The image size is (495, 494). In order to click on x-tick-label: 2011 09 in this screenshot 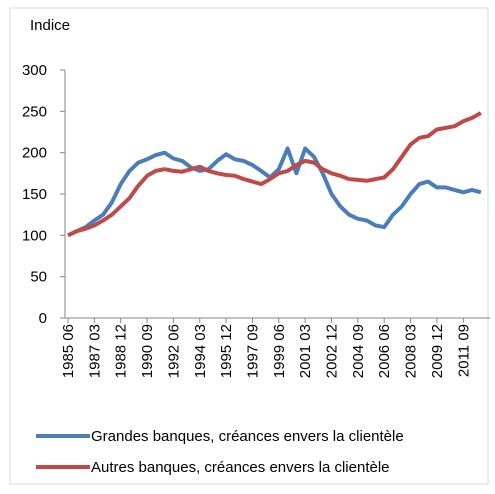, I will do `click(463, 350)`.